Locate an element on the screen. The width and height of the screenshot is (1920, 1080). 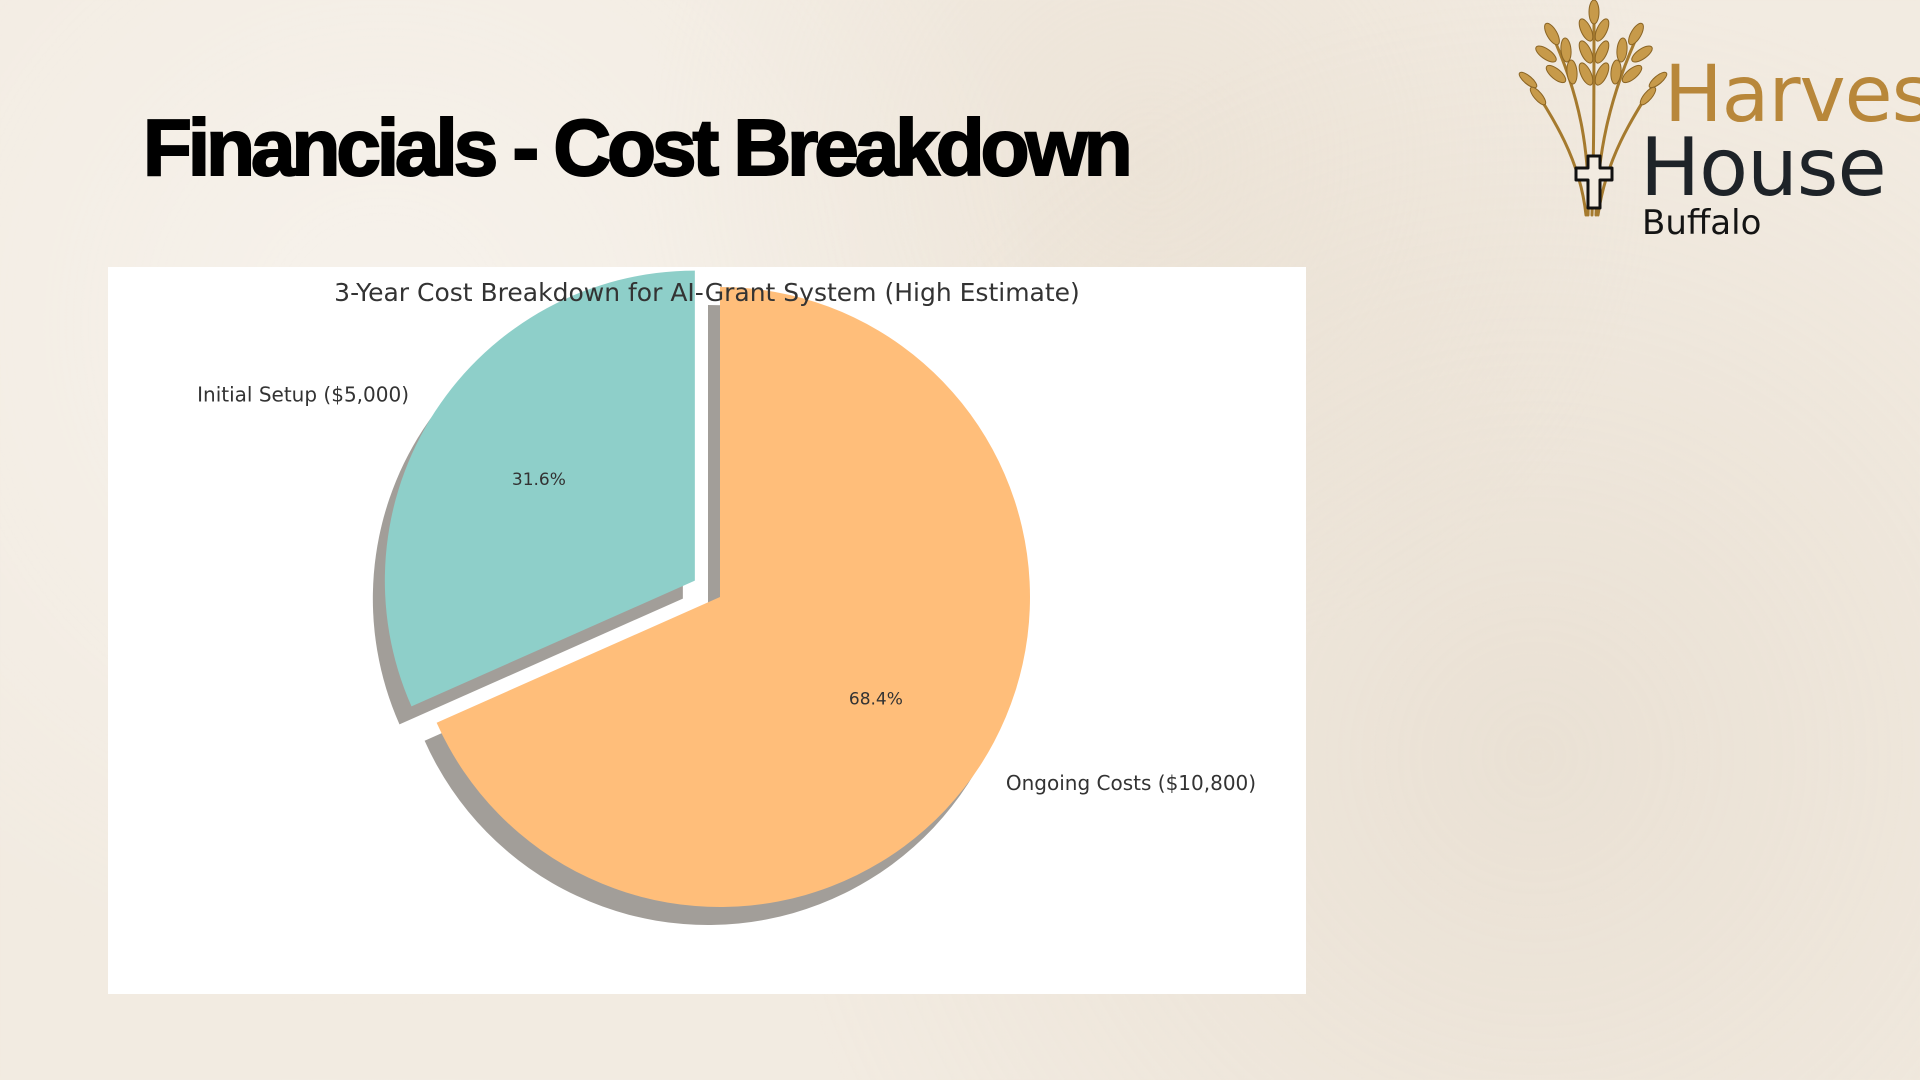
pie-slice-category-label: Ongoing Costs ($10,800) is located at coordinates (1131, 783).